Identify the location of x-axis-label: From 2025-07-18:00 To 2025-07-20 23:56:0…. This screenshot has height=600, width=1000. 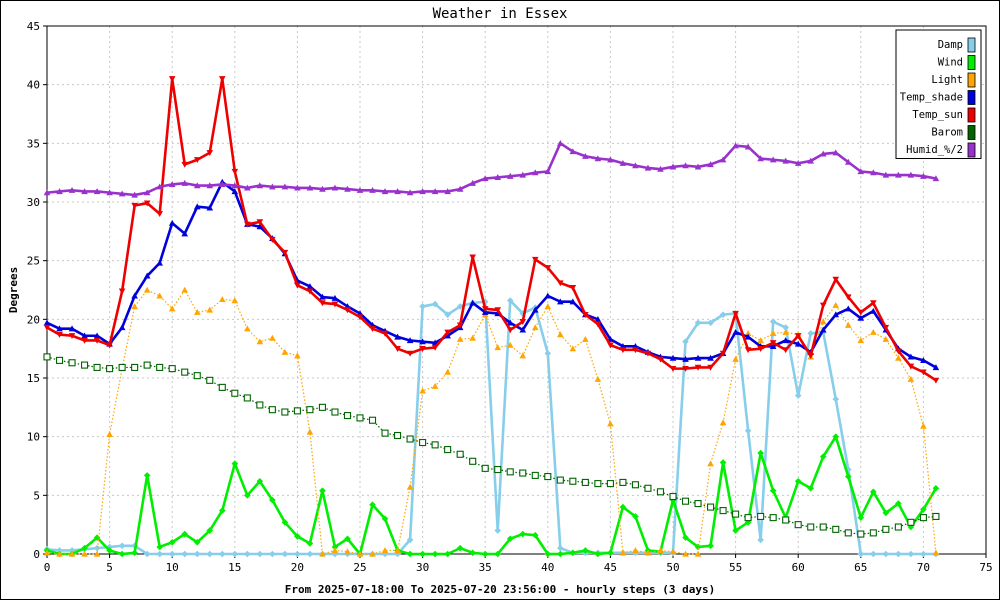
(500, 589).